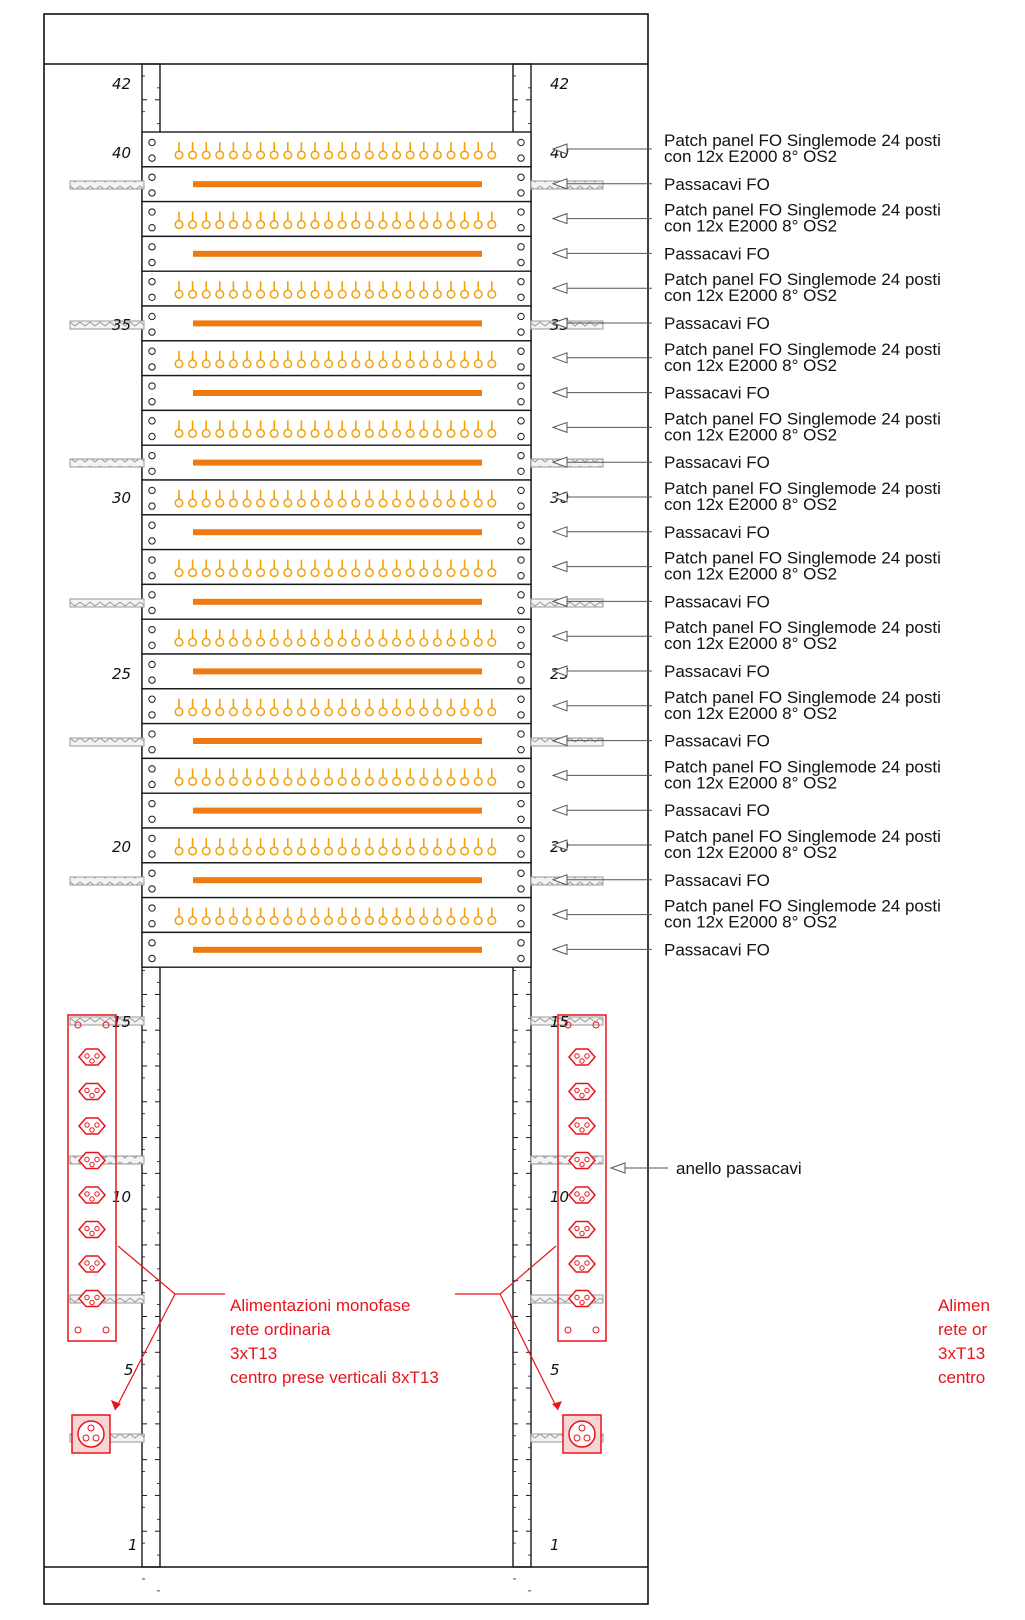 The height and width of the screenshot is (1620, 1025). I want to click on power-note-clipped-line: 3xT13, so click(961, 1353).